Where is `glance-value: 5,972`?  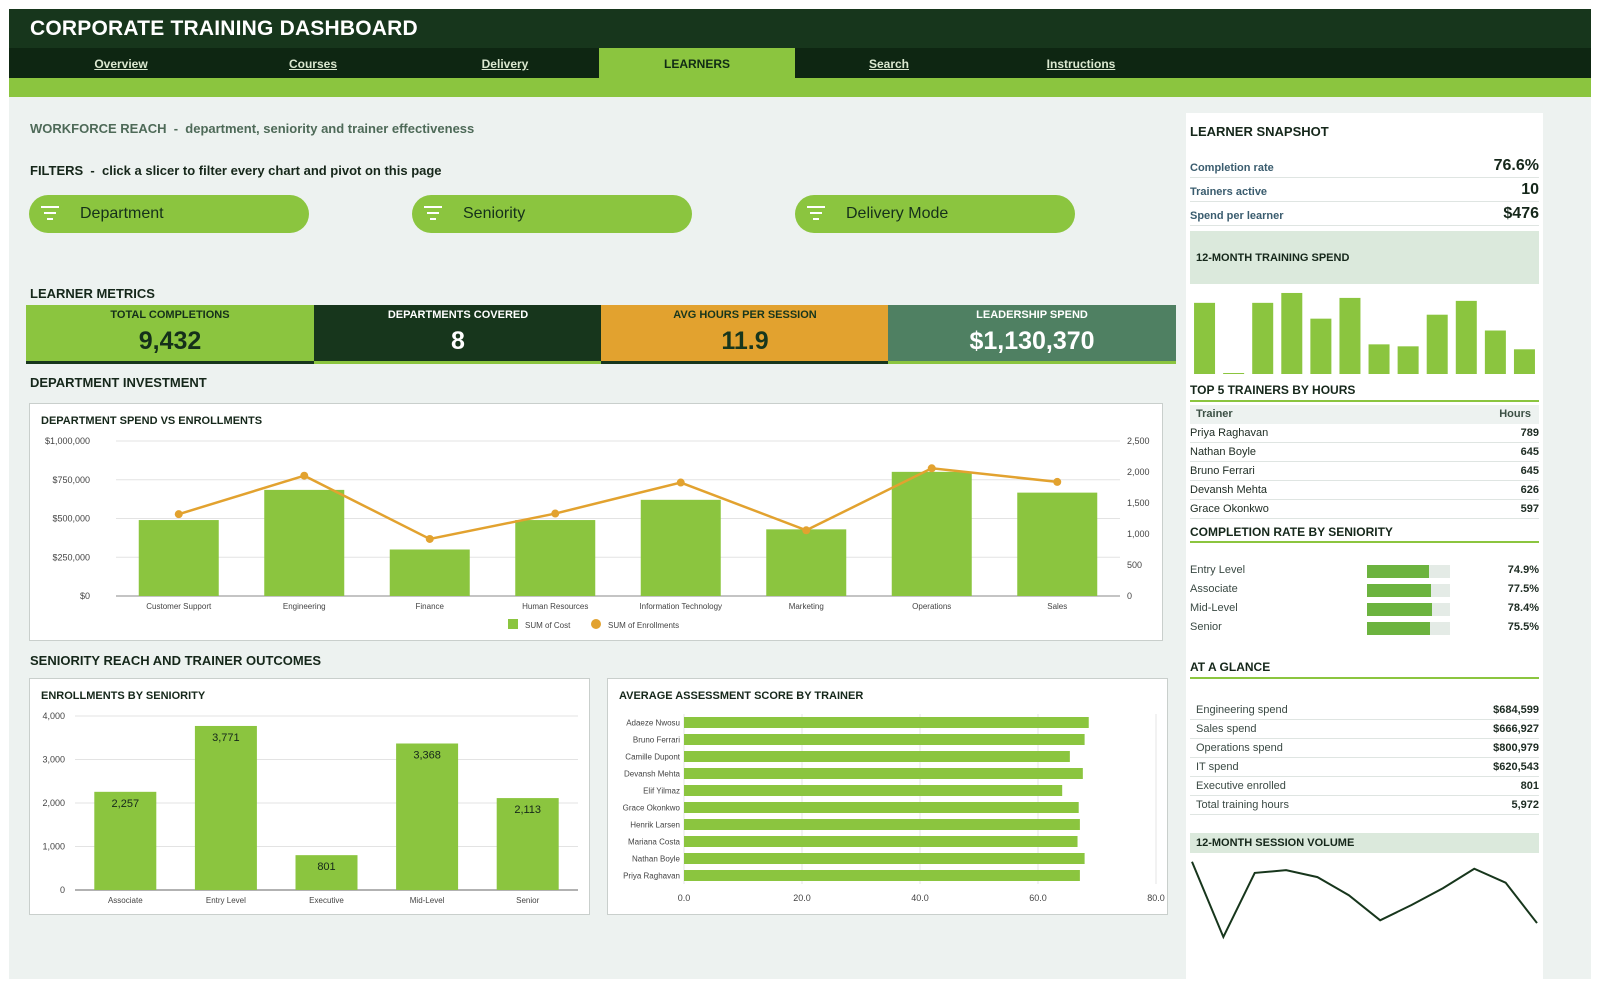
glance-value: 5,972 is located at coordinates (1525, 805).